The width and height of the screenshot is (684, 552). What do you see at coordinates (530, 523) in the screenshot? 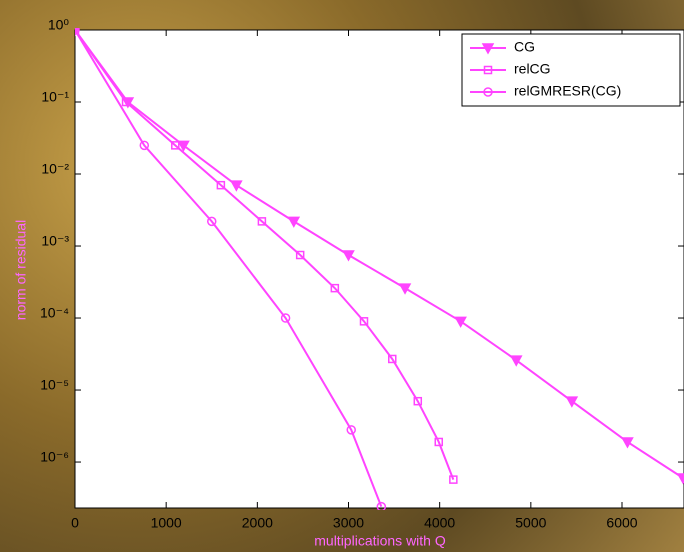
I see `x-tick-label: 5000` at bounding box center [530, 523].